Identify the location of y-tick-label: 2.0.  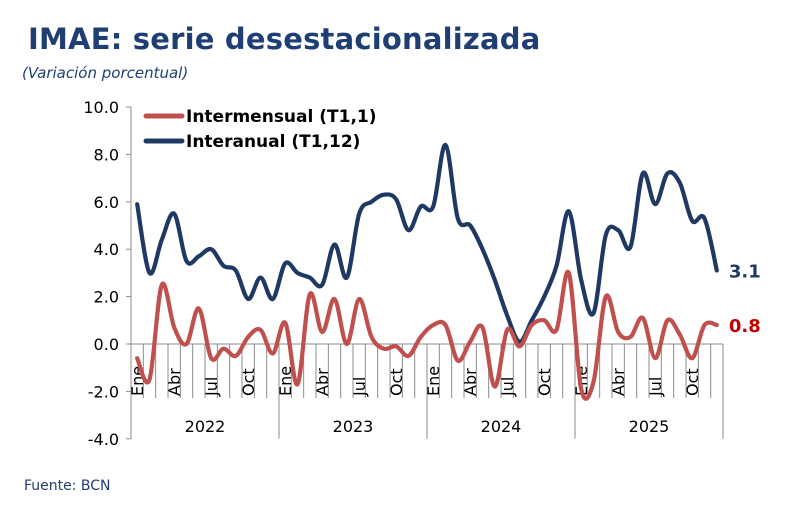
(106, 297).